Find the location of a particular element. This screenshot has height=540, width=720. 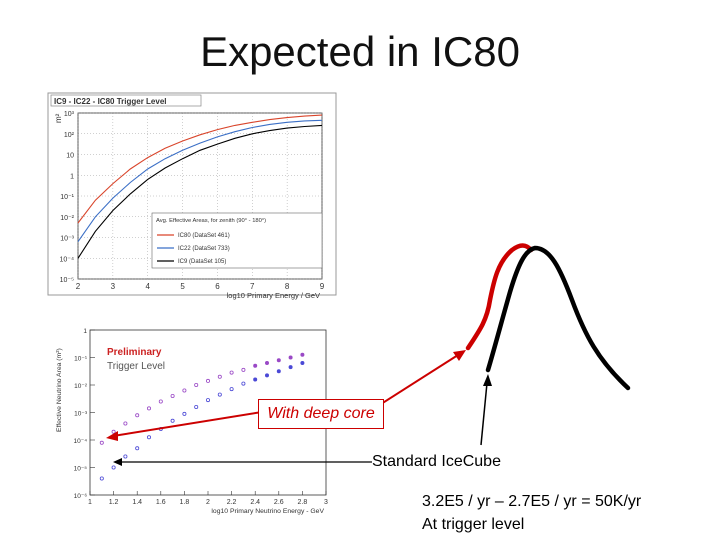

chart2-x-tick-label: 1.6 is located at coordinates (161, 502).